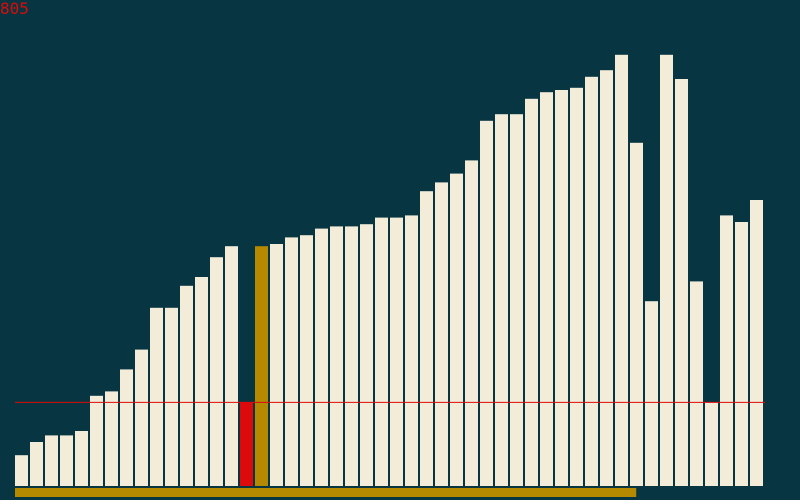 The image size is (800, 504). What do you see at coordinates (14, 9) in the screenshot?
I see `step-counter: 805` at bounding box center [14, 9].